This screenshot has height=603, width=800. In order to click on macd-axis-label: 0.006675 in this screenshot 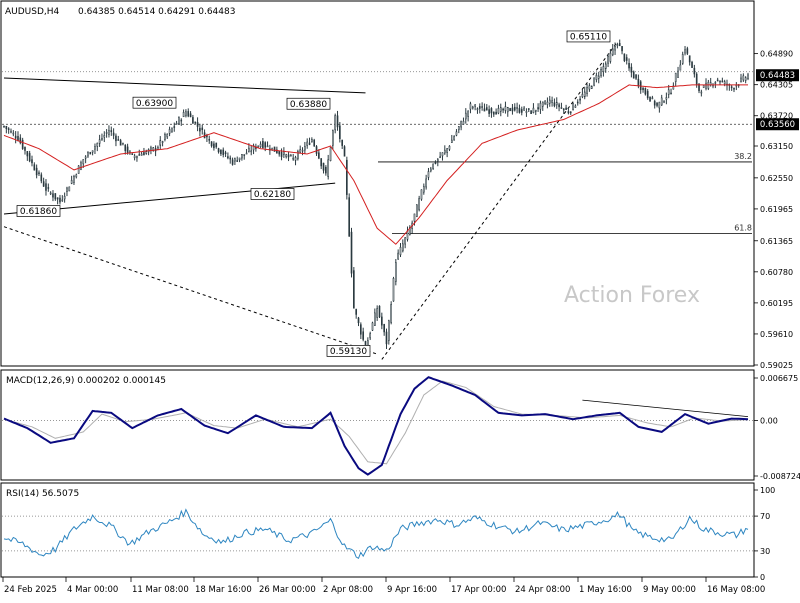, I will do `click(779, 378)`.